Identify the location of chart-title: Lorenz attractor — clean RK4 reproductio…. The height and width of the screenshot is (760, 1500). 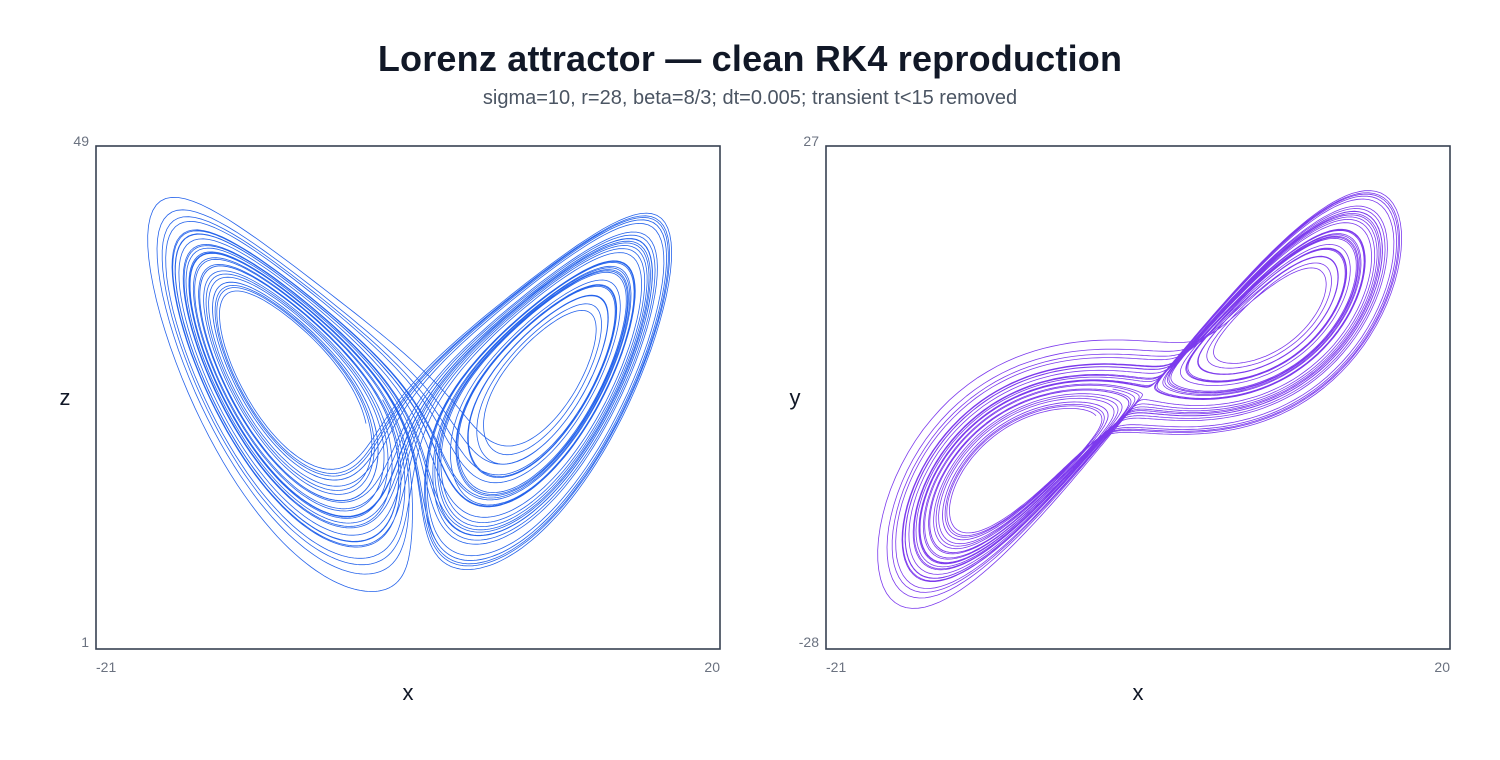
(750, 58).